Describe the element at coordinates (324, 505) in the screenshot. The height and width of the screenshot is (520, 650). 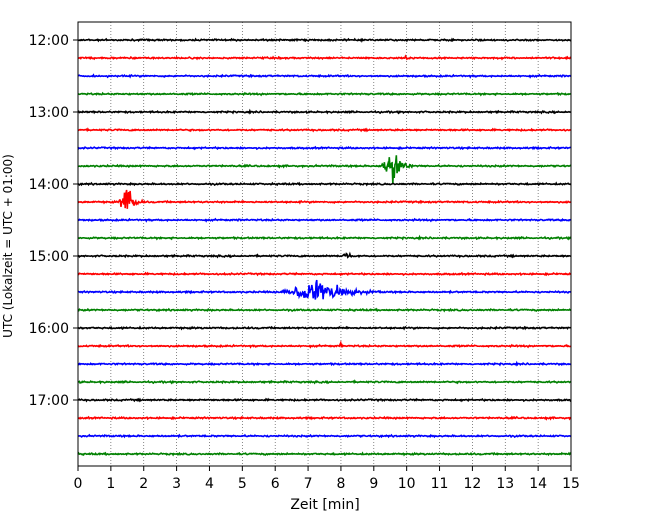
I see `x-axis-label: Zeit [min]` at that location.